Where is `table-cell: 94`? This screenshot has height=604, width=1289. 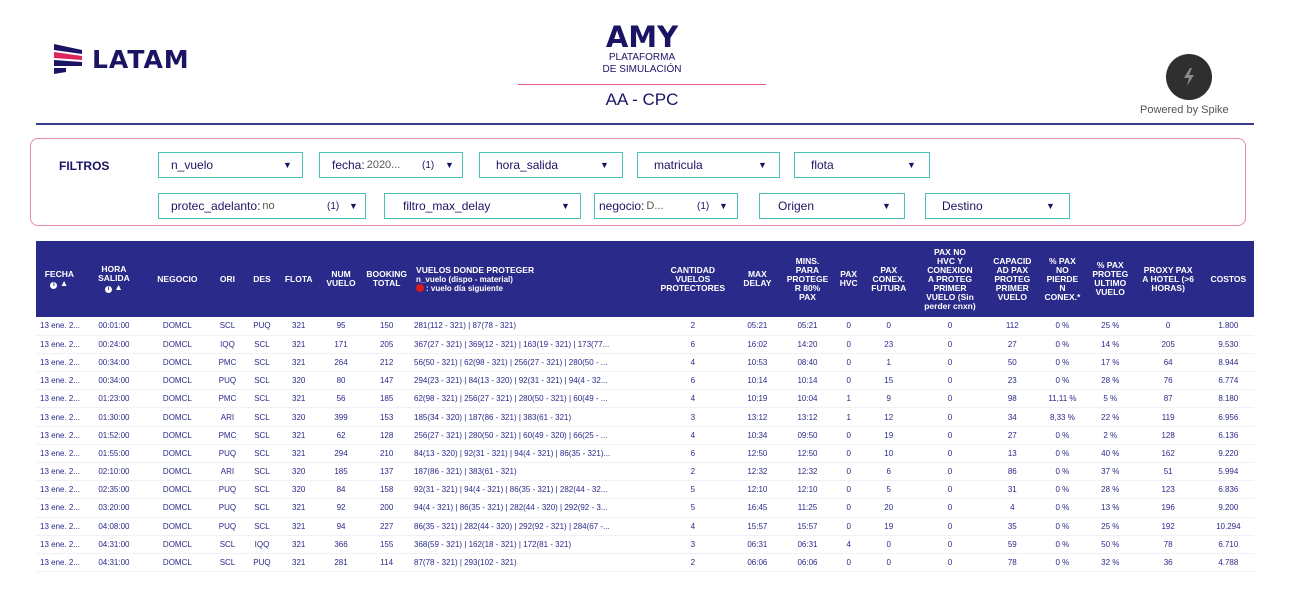
table-cell: 94 is located at coordinates (341, 526).